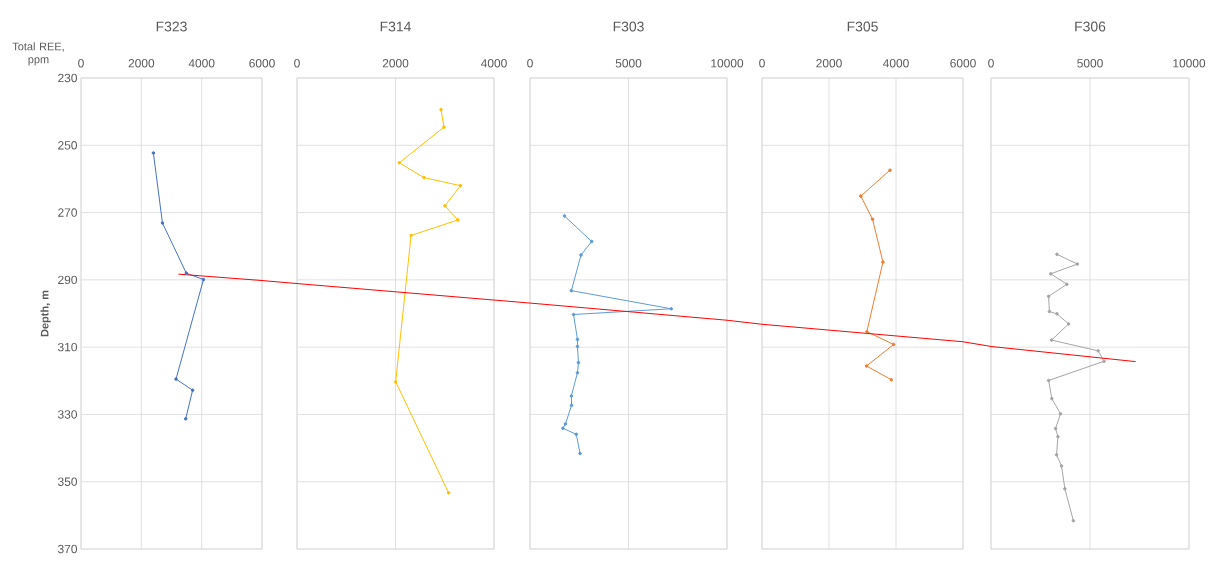 This screenshot has width=1214, height=561. What do you see at coordinates (67, 414) in the screenshot?
I see `y-tick-label: 330` at bounding box center [67, 414].